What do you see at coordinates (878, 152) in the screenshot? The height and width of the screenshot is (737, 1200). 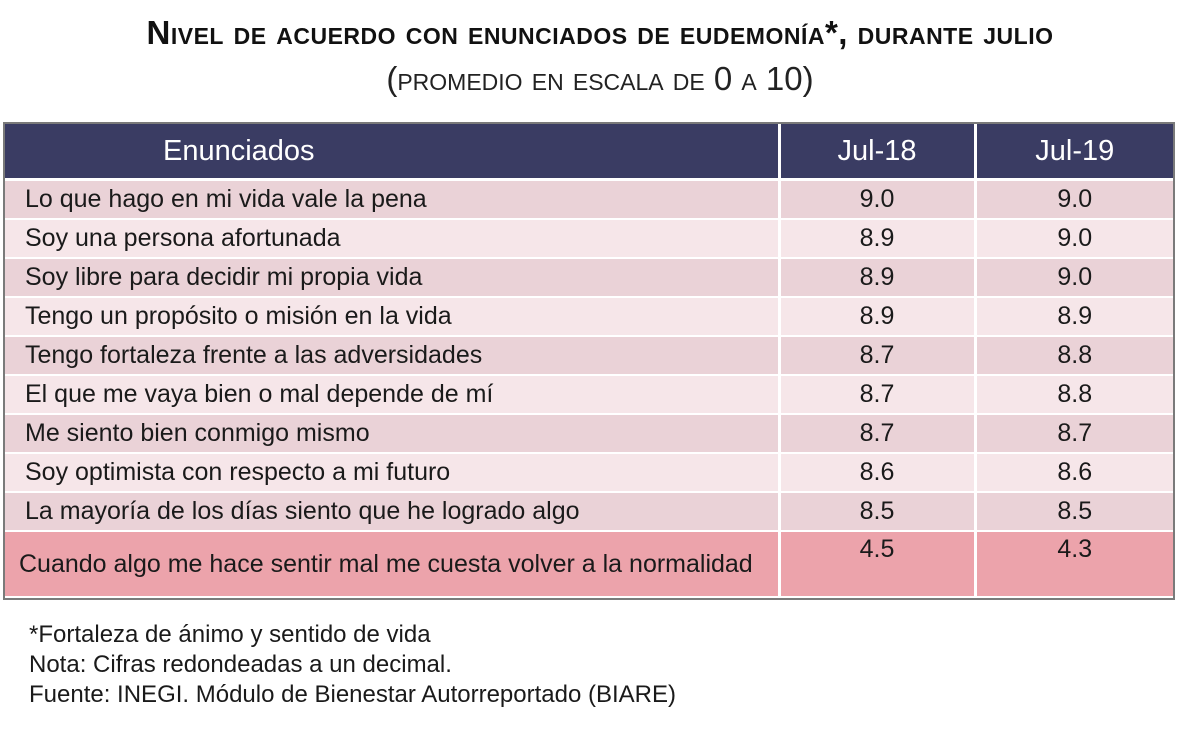 I see `header-jul-18: Jul-18` at bounding box center [878, 152].